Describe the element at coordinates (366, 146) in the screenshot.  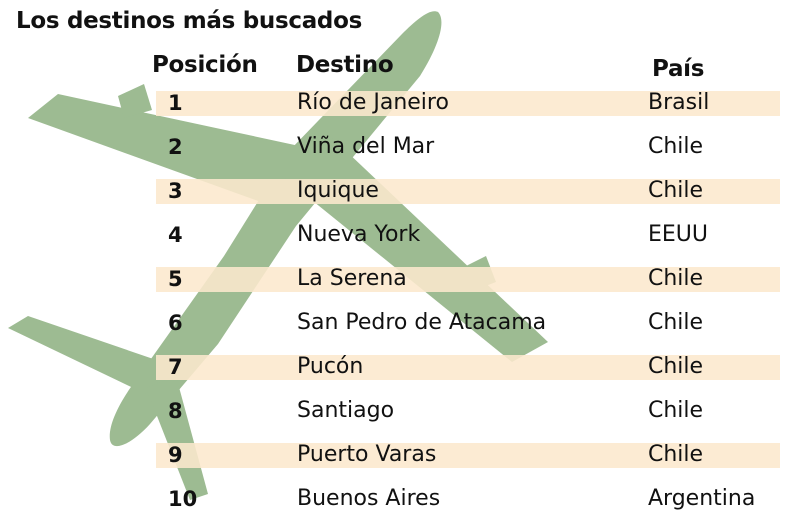
I see `row-destination: Viña del Mar` at that location.